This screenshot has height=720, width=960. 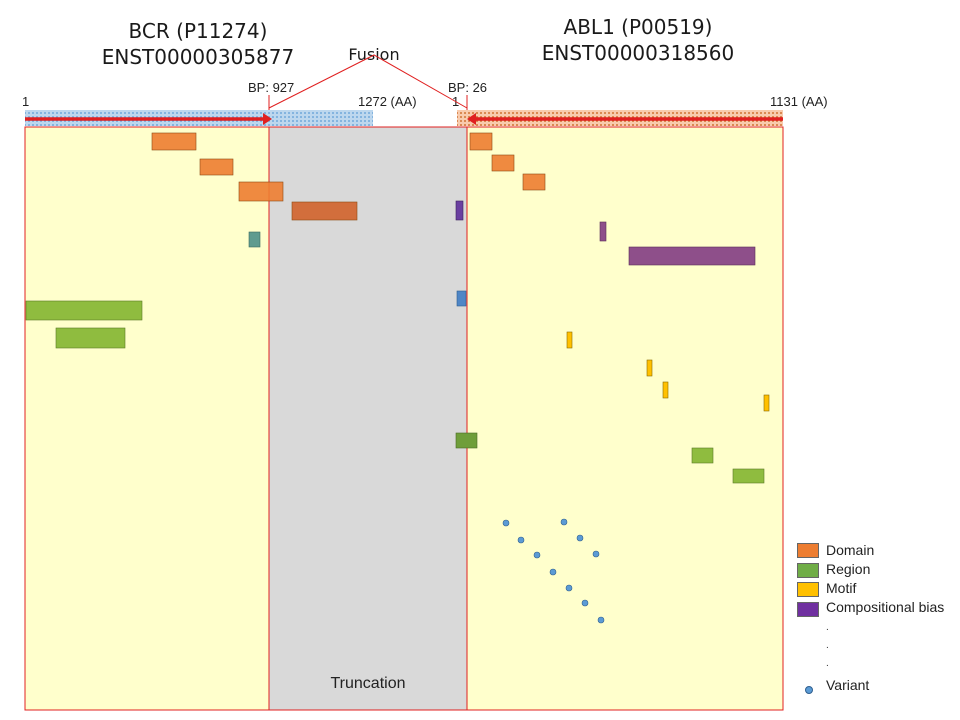 I want to click on legend-ellipsis-3: ., so click(x=827, y=663).